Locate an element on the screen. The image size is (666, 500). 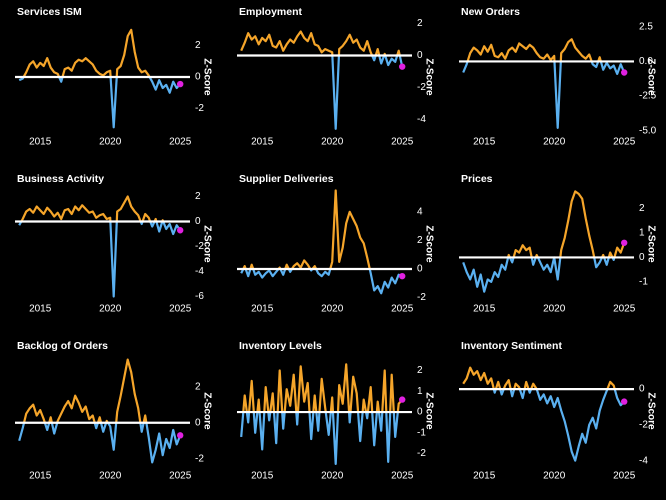
panel: Backlog of Orders -2 0 2 2015 2020 2025 Z-Score is located at coordinates (113, 411).